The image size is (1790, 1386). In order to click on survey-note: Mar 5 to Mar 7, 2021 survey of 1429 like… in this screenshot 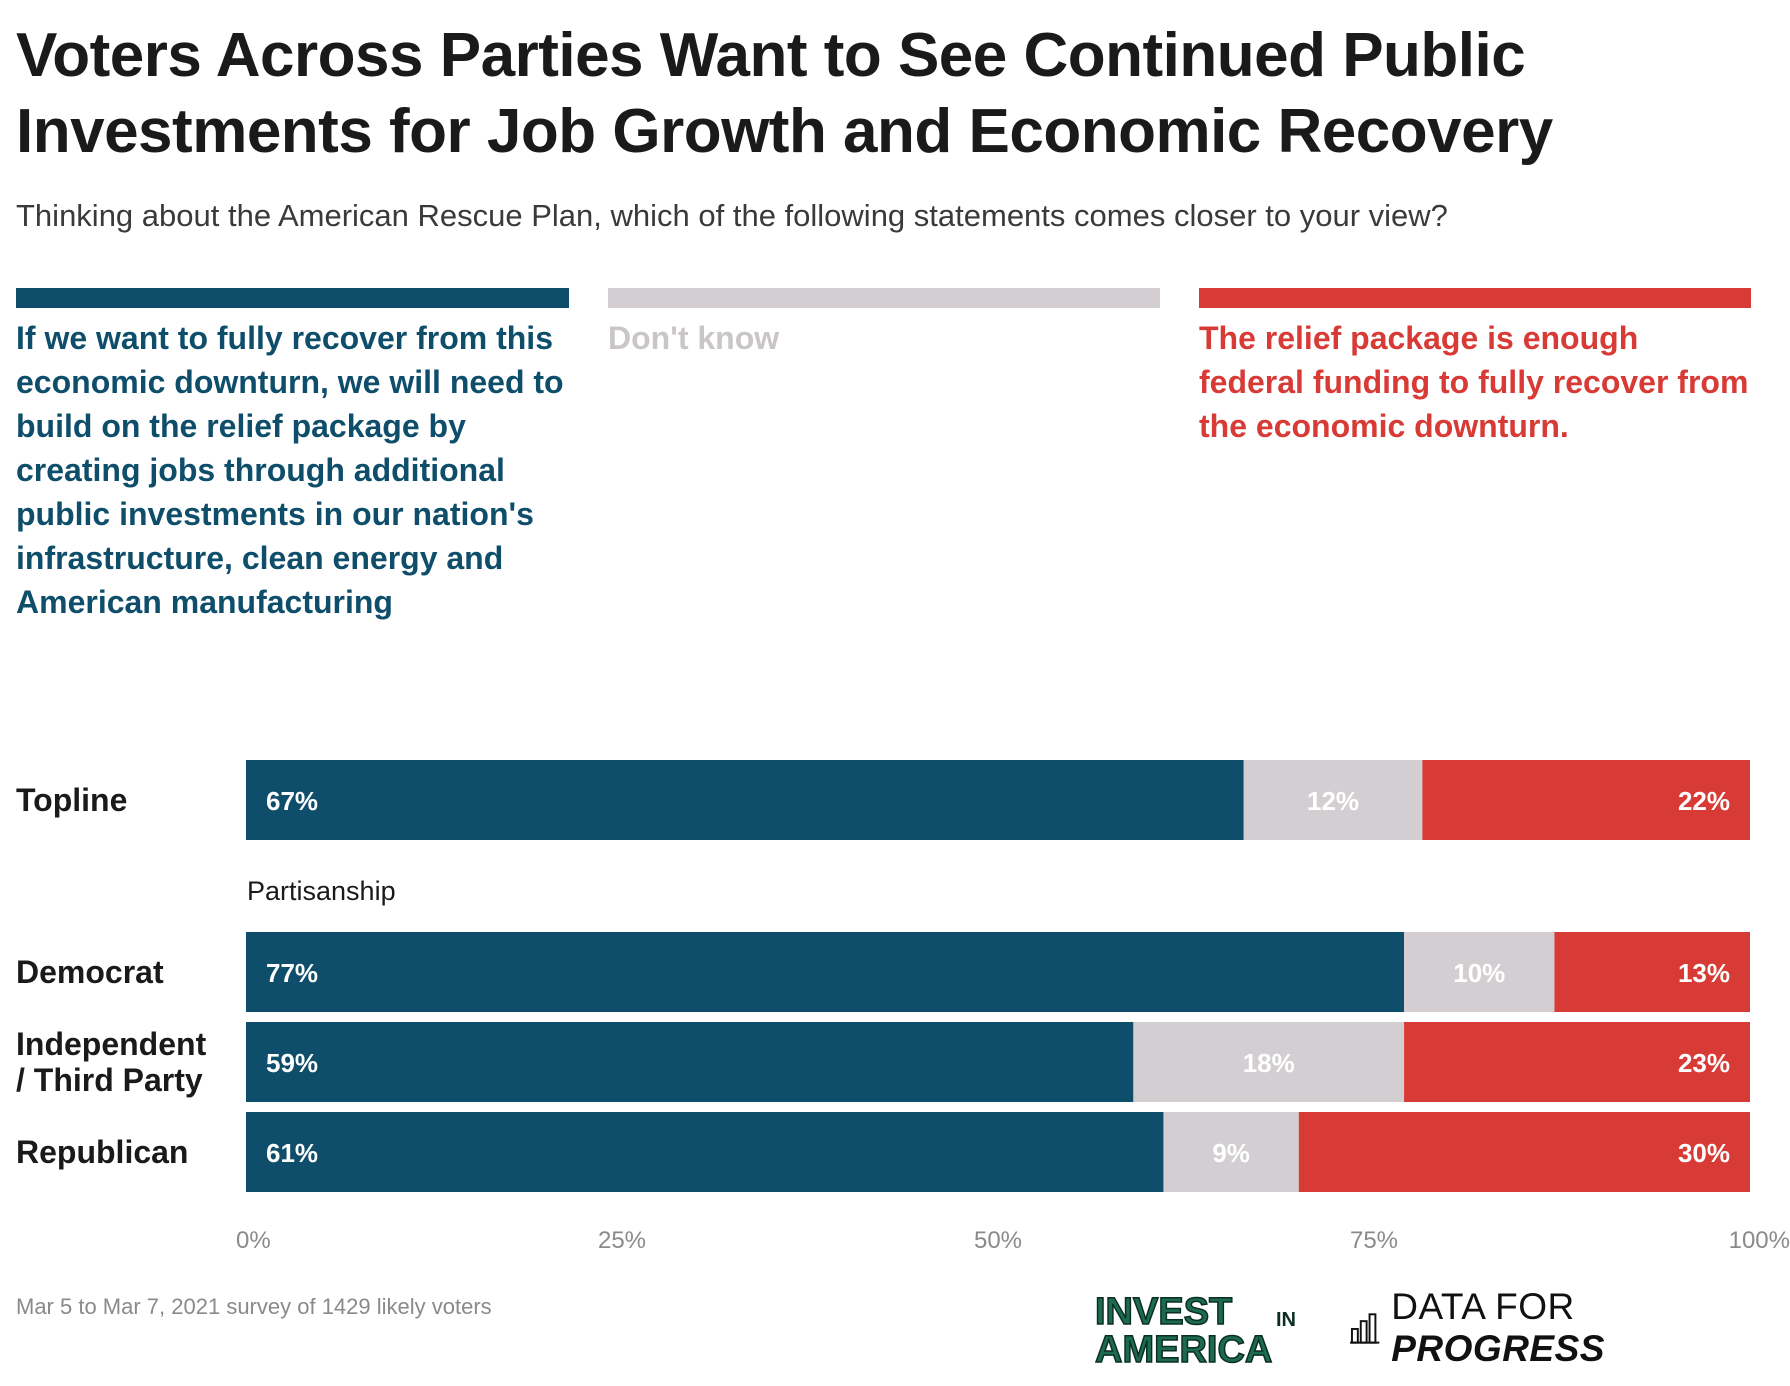, I will do `click(254, 1306)`.